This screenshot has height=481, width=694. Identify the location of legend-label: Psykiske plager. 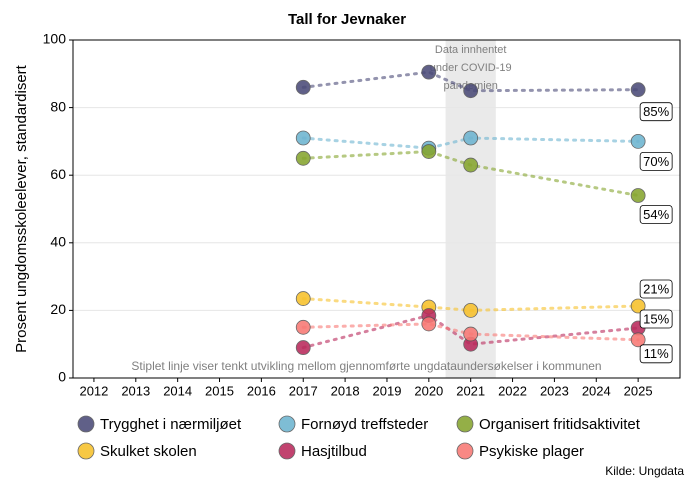
(531, 451).